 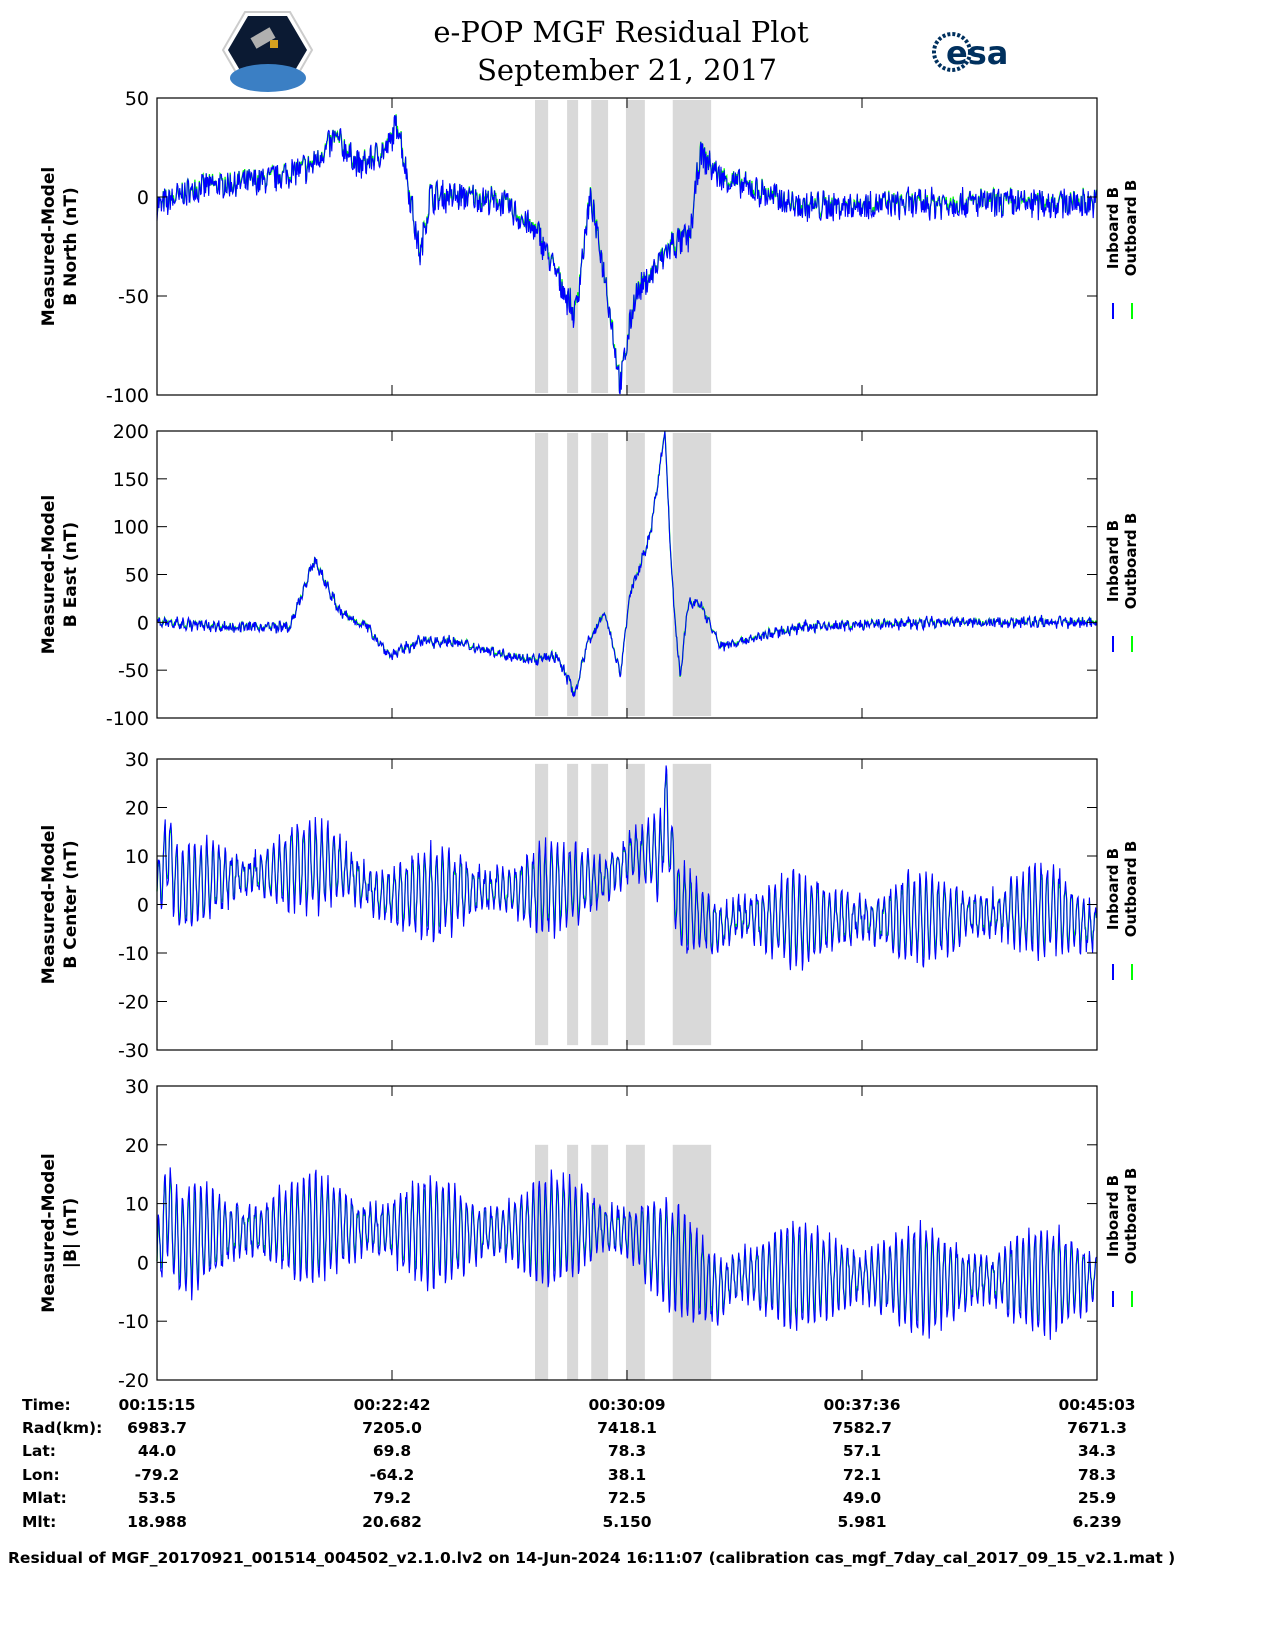 I want to click on table-row-label: Mlat:, so click(x=44, y=1498).